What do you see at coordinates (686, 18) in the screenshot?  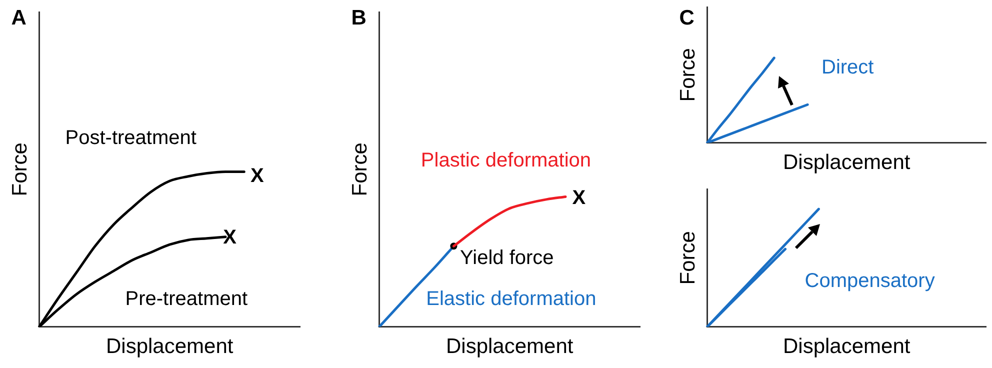 I see `chart-title: C` at bounding box center [686, 18].